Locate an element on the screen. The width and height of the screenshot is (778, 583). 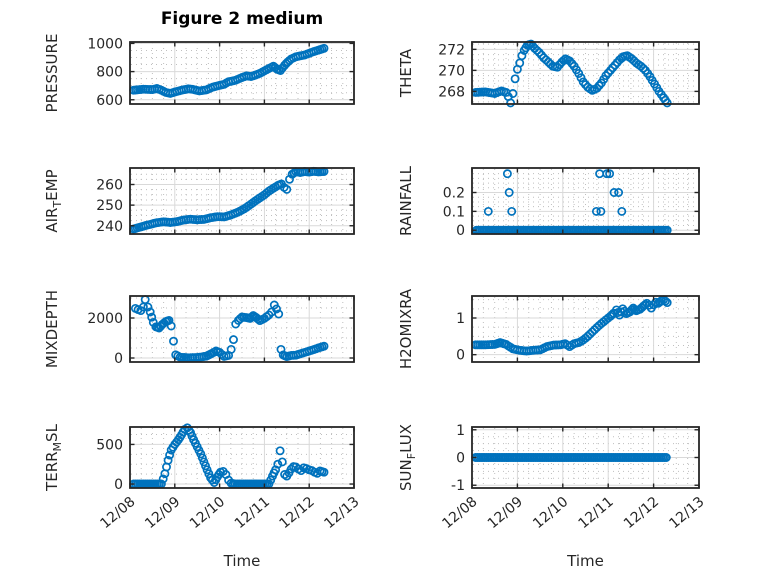
y-tick-label: 500 is located at coordinates (109, 445).